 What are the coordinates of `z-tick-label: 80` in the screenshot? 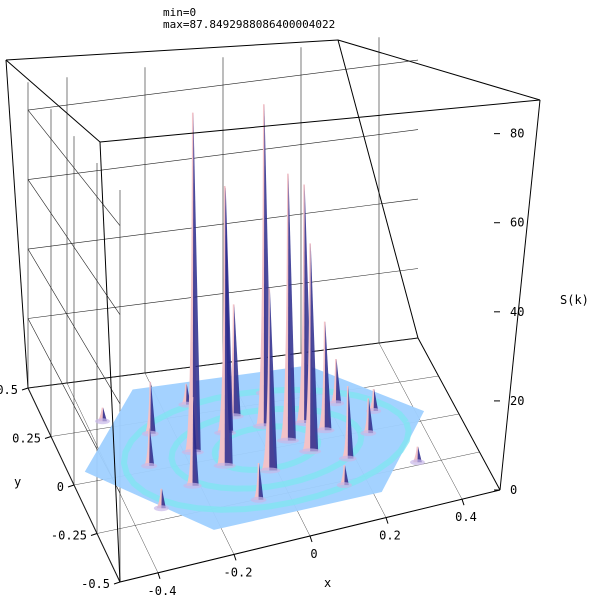 It's located at (517, 134).